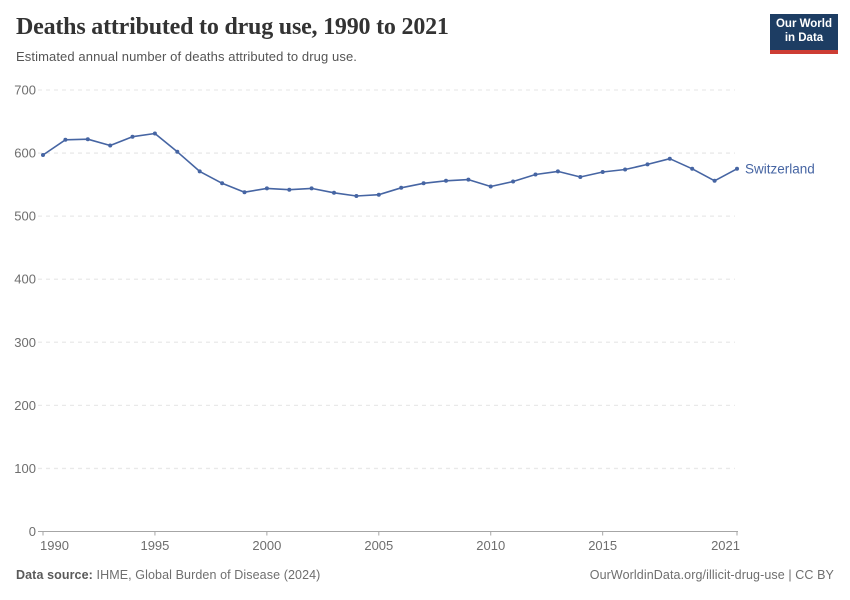  What do you see at coordinates (32, 531) in the screenshot?
I see `y-tick-label: 0` at bounding box center [32, 531].